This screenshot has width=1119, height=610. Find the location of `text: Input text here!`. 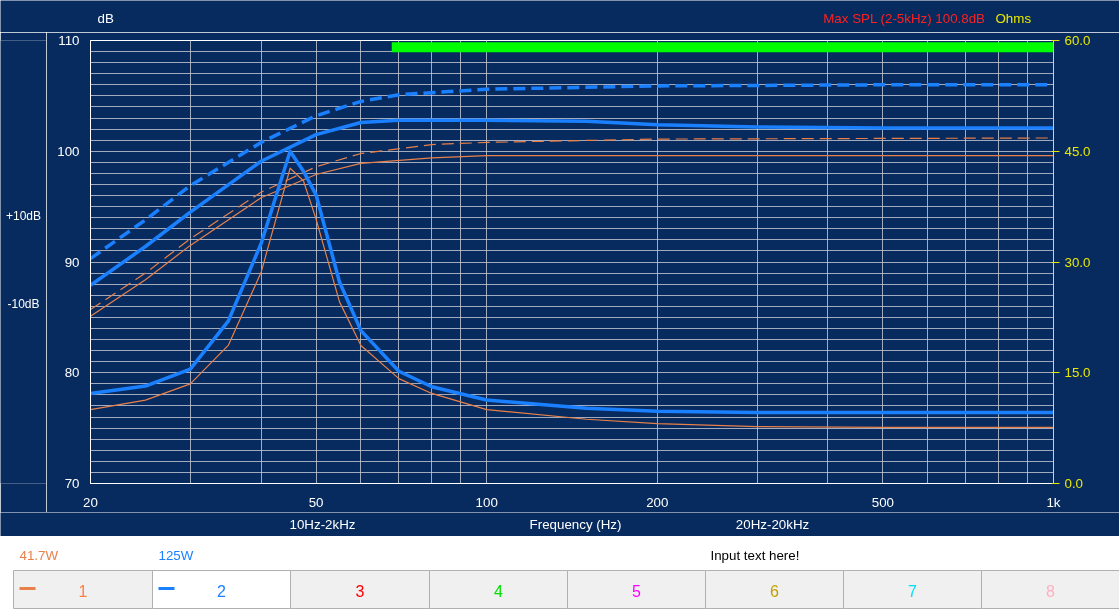

text: Input text here! is located at coordinates (755, 555).